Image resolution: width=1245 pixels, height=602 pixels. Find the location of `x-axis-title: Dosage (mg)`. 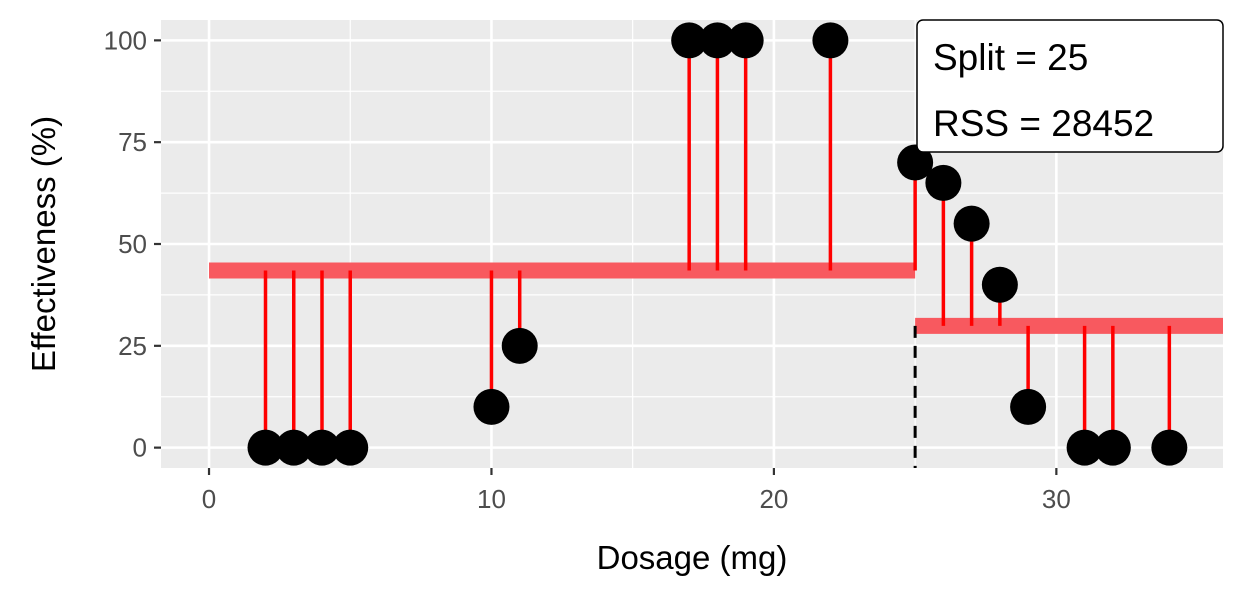

x-axis-title: Dosage (mg) is located at coordinates (692, 557).